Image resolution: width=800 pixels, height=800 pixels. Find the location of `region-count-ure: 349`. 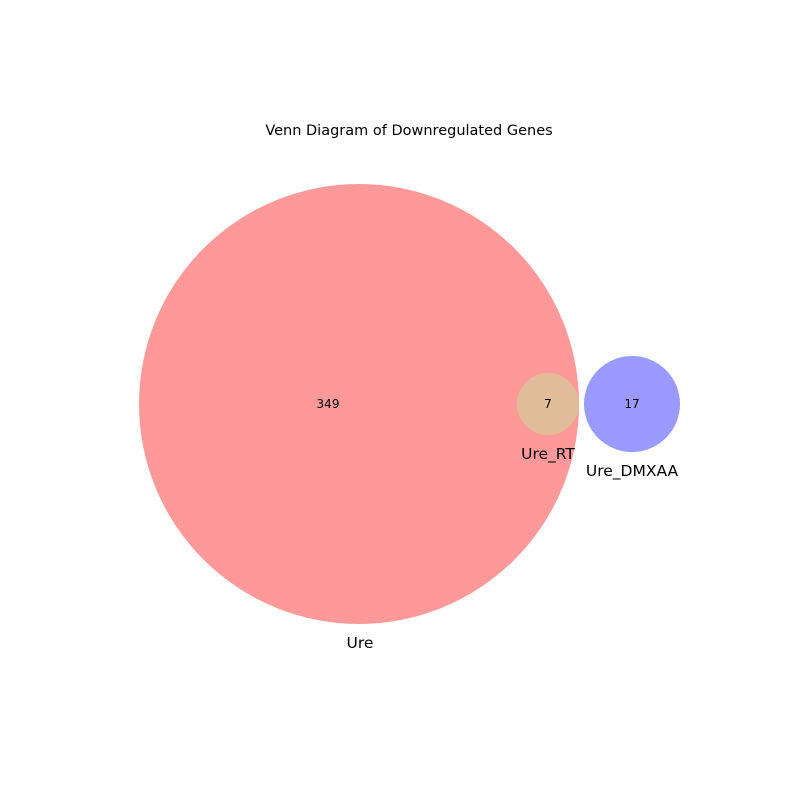

region-count-ure: 349 is located at coordinates (328, 404).